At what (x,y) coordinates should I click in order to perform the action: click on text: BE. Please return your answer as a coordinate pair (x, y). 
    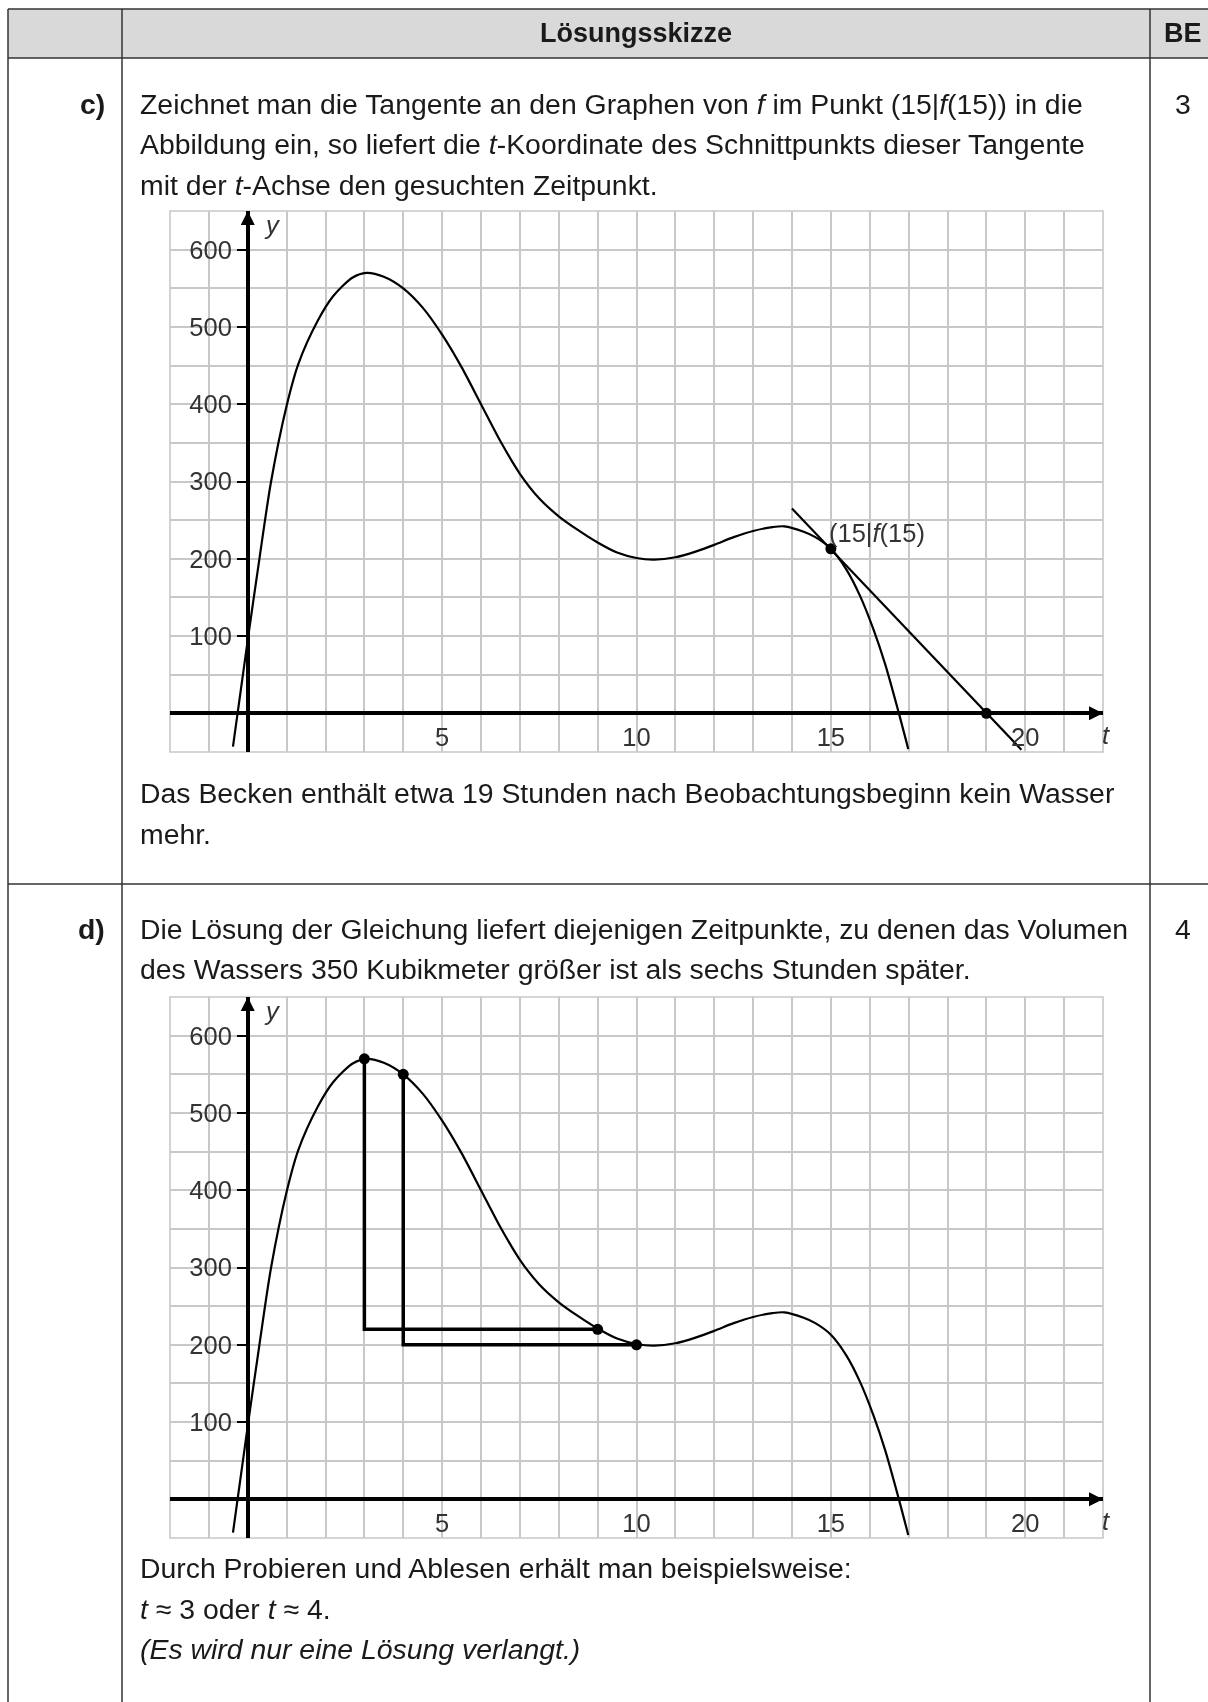
    Looking at the image, I should click on (1183, 33).